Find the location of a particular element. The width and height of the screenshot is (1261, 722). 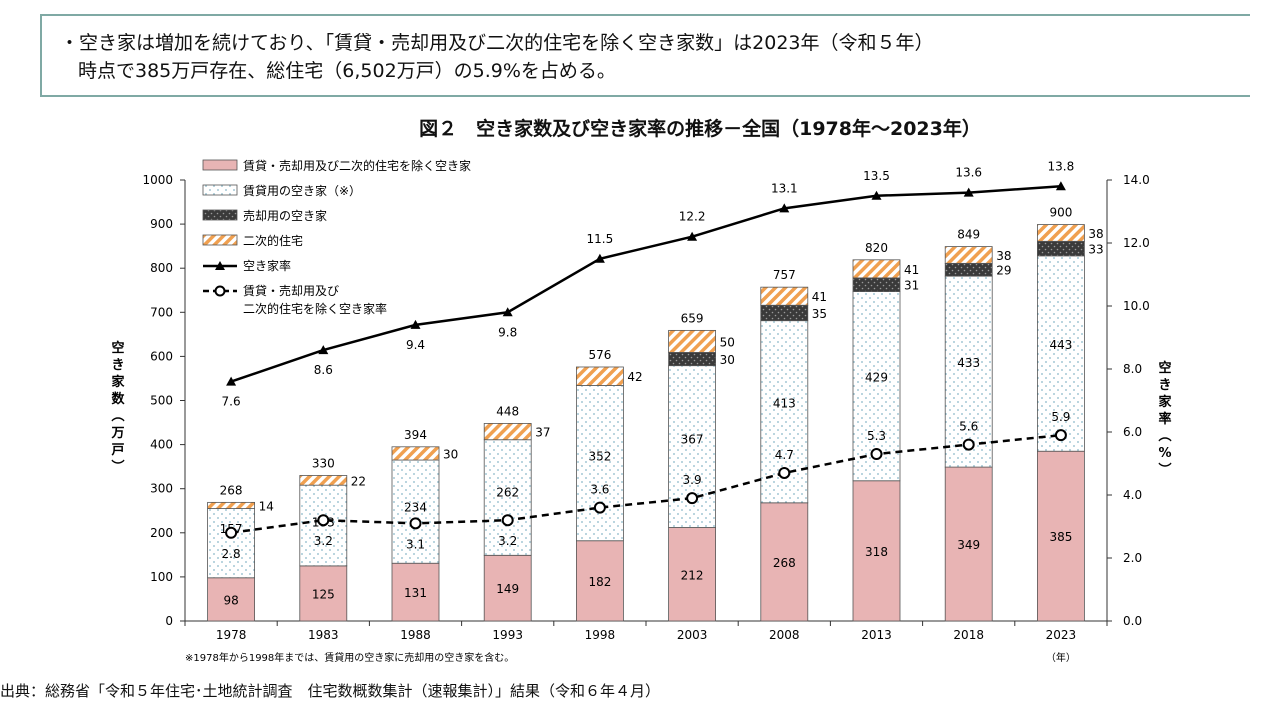

x-tick-label: 1978 is located at coordinates (231, 635).